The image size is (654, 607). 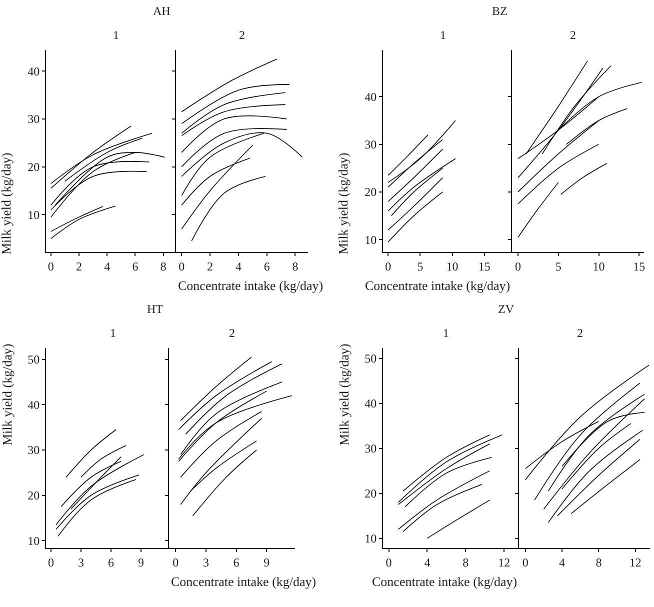 What do you see at coordinates (500, 11) in the screenshot?
I see `chart-title: BZ` at bounding box center [500, 11].